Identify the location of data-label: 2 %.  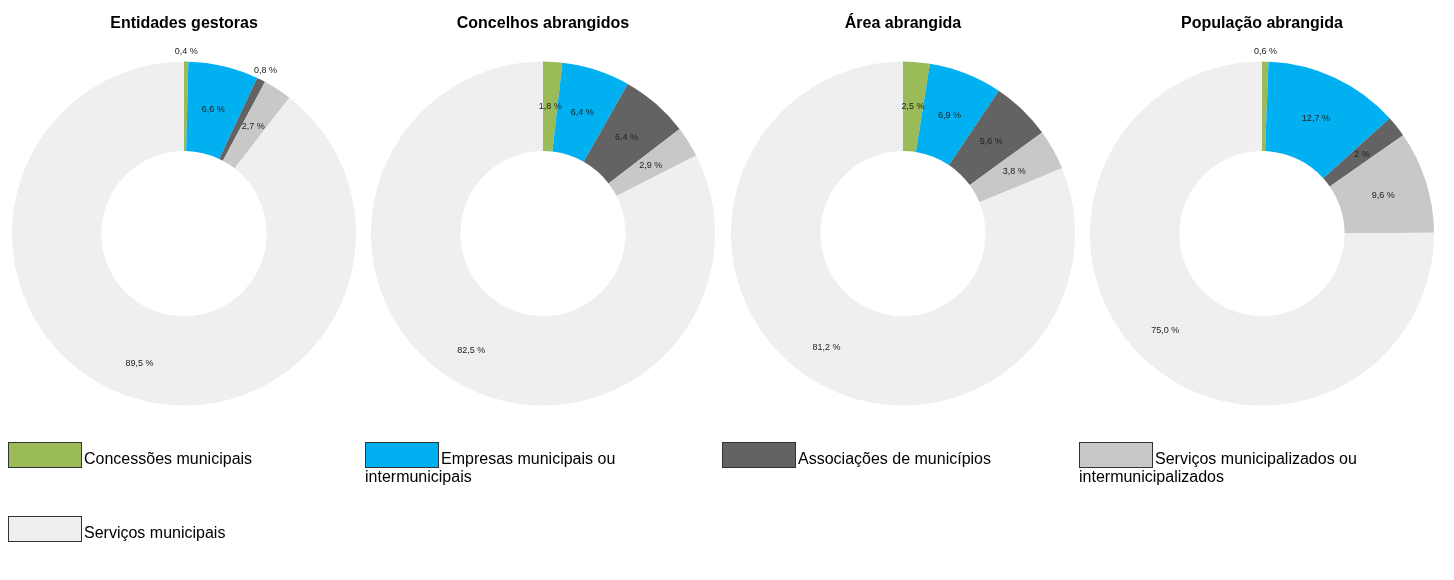
(1361, 153).